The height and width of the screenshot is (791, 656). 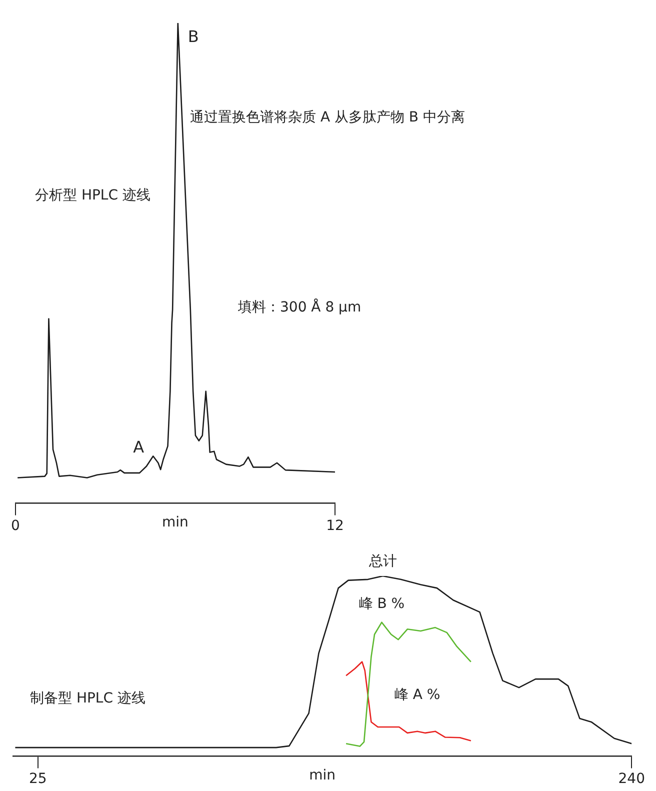 I want to click on series-label: 总计, so click(x=382, y=562).